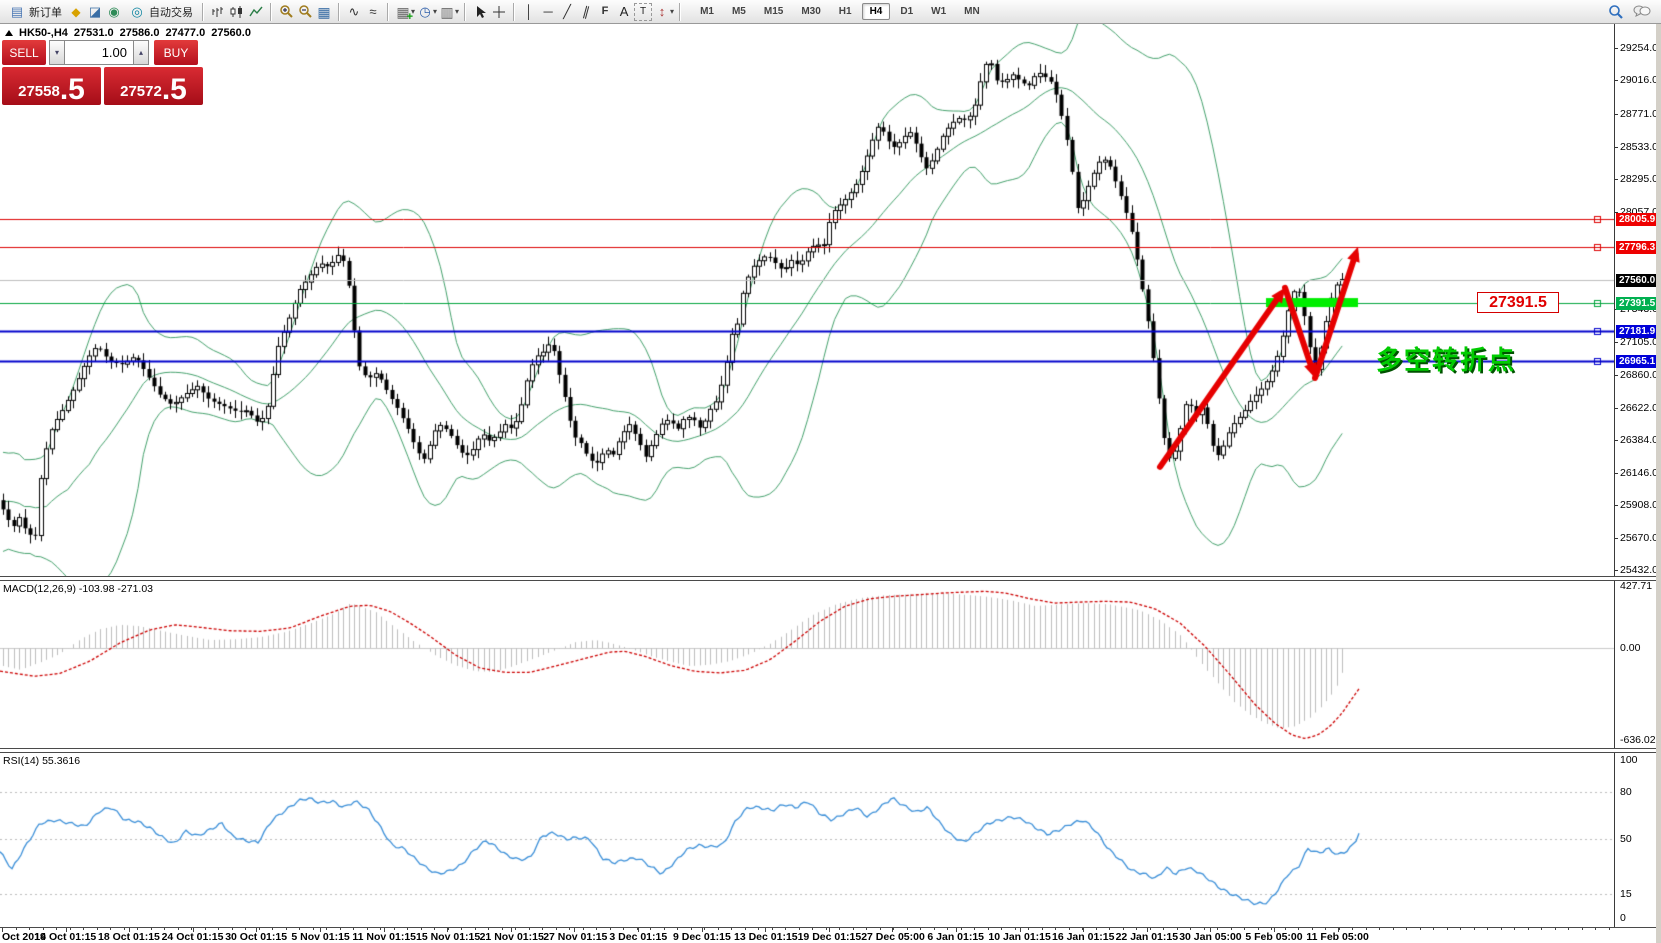  I want to click on timeframe-button-h1: H1, so click(845, 11).